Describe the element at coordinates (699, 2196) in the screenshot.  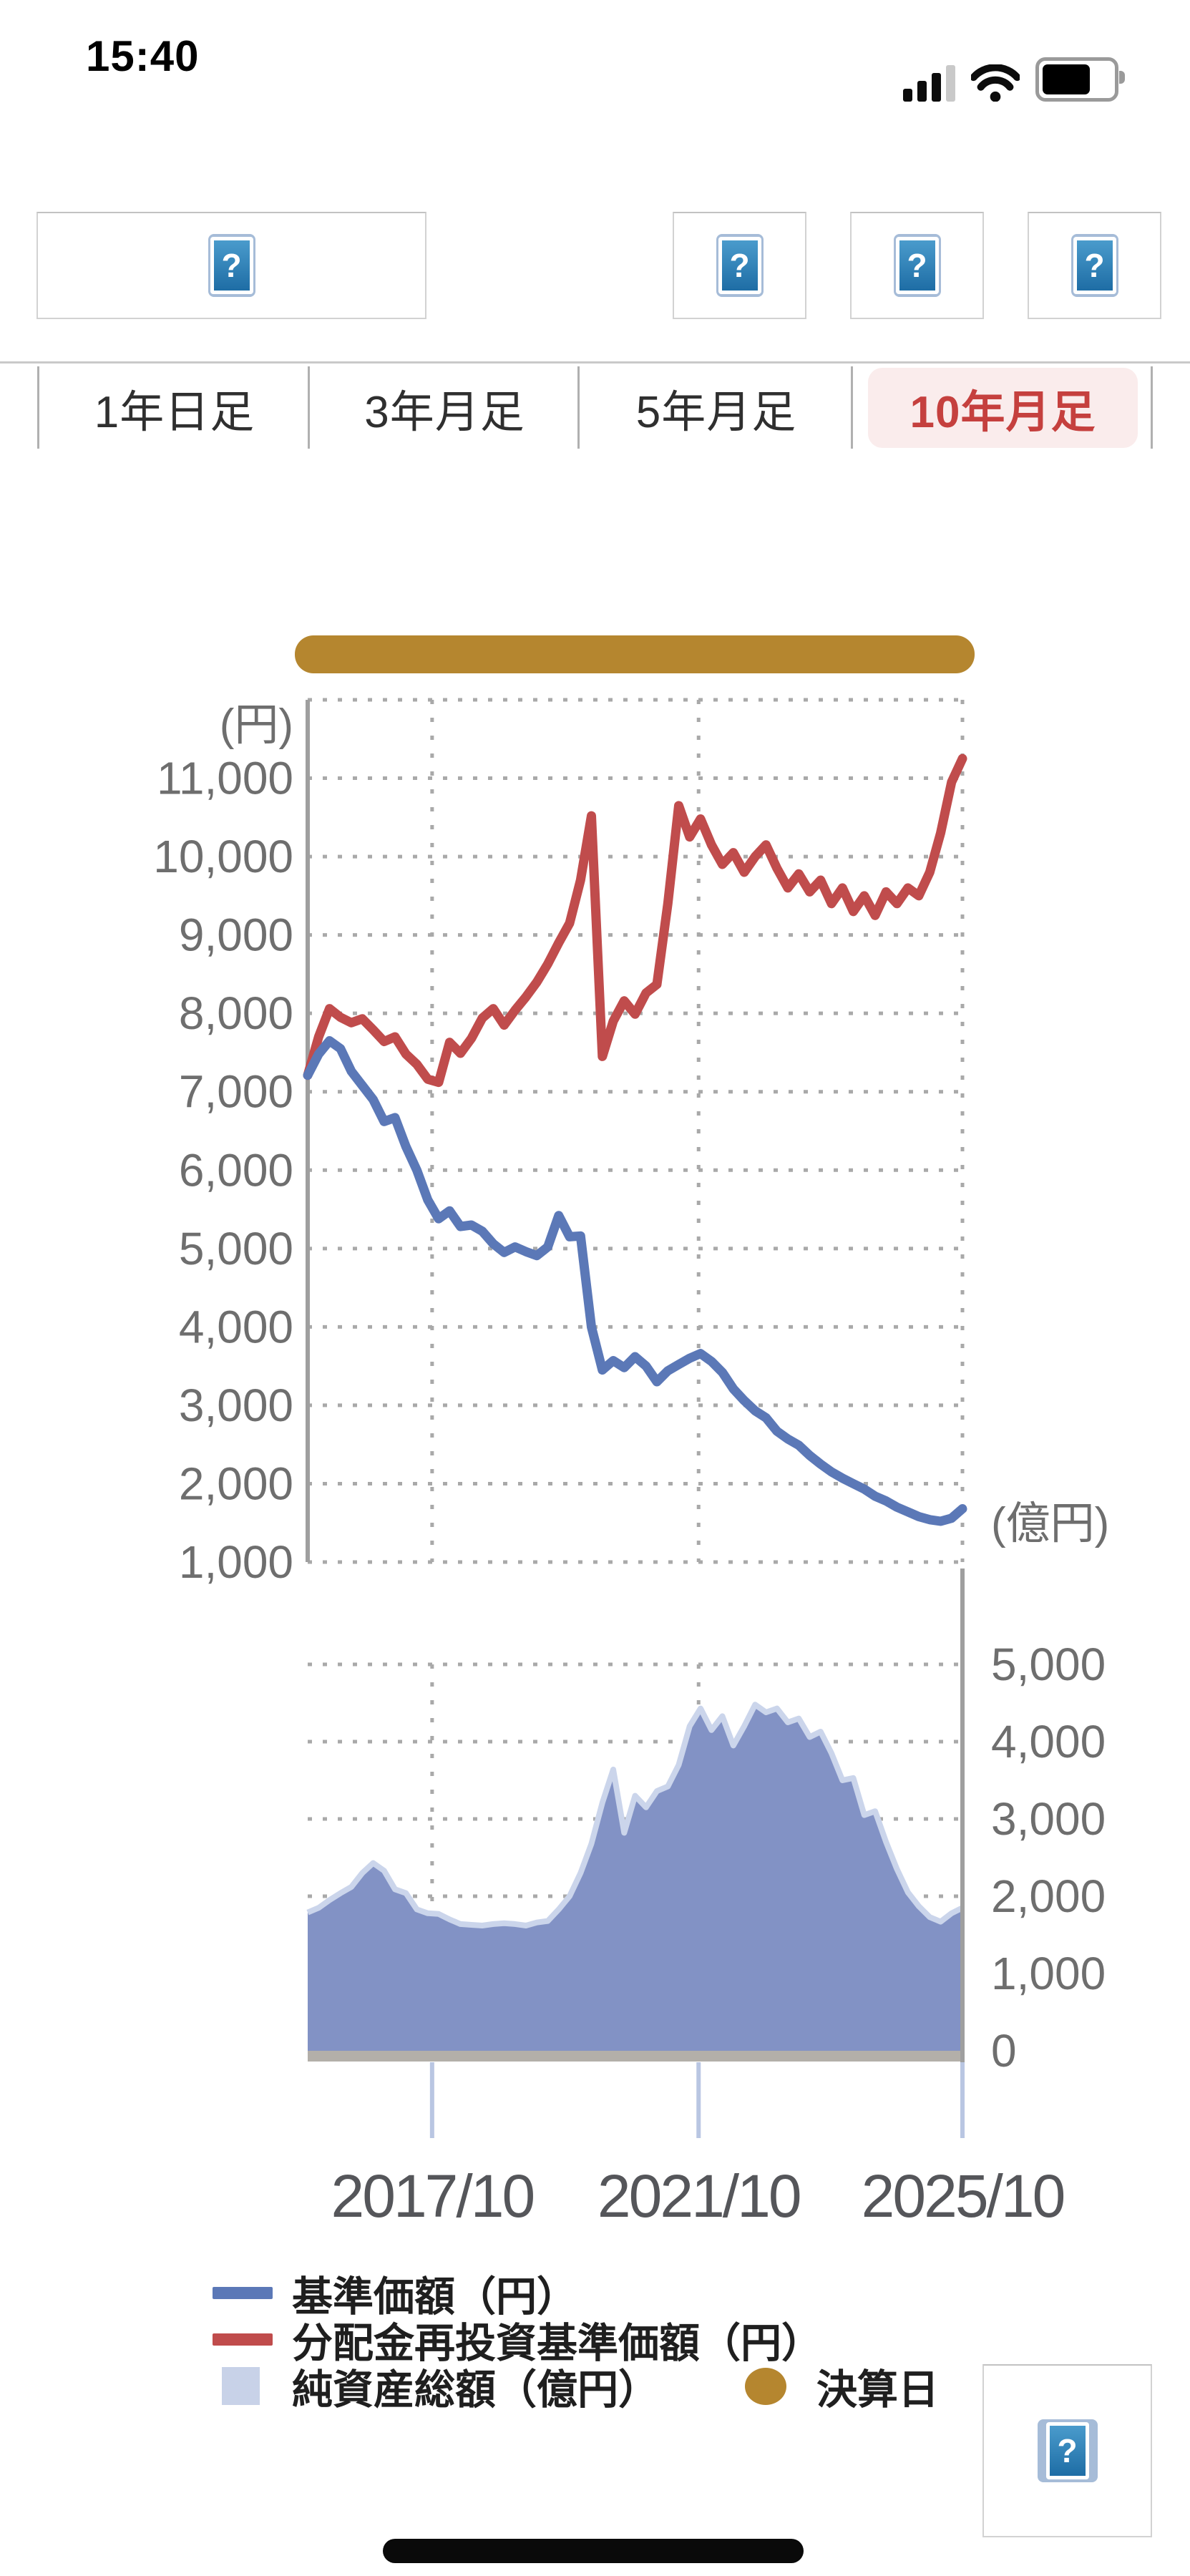
I see `svg-text: 2021/10` at that location.